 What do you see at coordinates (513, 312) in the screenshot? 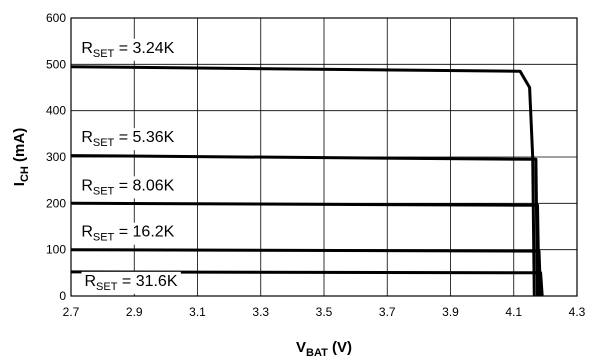
I see `x-tick-label: 4.1` at bounding box center [513, 312].